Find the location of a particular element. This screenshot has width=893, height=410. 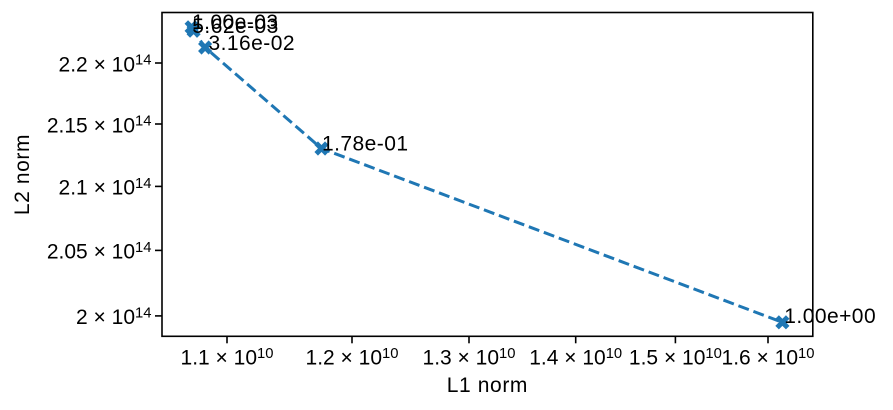

svg-text: 1.00e-03 is located at coordinates (235, 22).